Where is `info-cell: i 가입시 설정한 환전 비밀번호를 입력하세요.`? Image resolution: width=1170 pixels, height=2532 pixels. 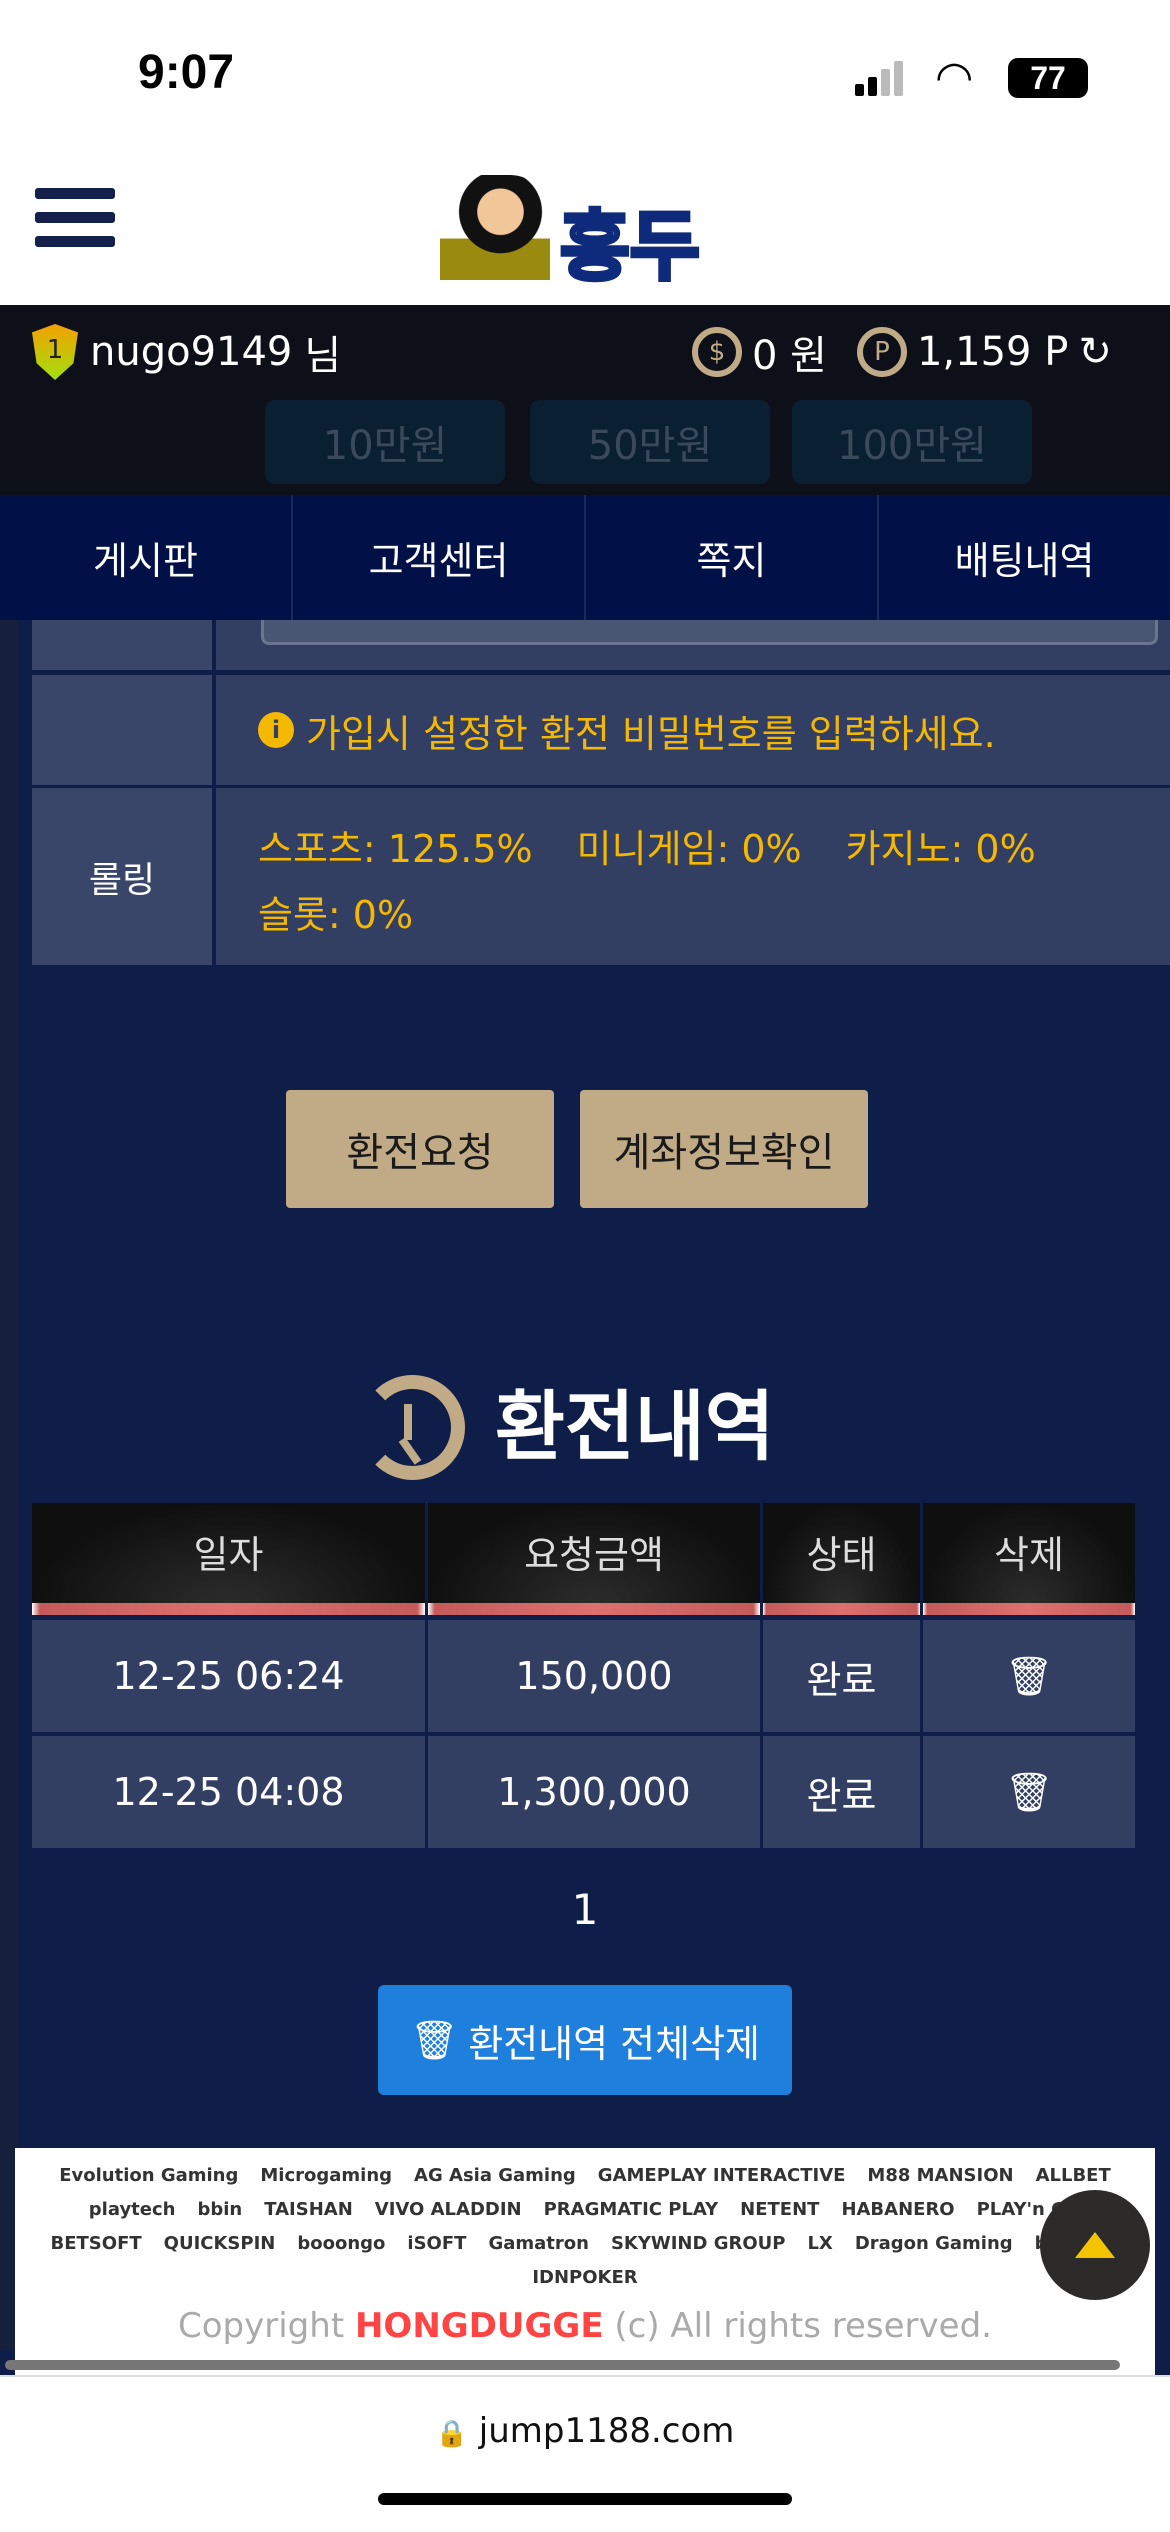 info-cell: i 가입시 설정한 환전 비밀번호를 입력하세요. is located at coordinates (693, 730).